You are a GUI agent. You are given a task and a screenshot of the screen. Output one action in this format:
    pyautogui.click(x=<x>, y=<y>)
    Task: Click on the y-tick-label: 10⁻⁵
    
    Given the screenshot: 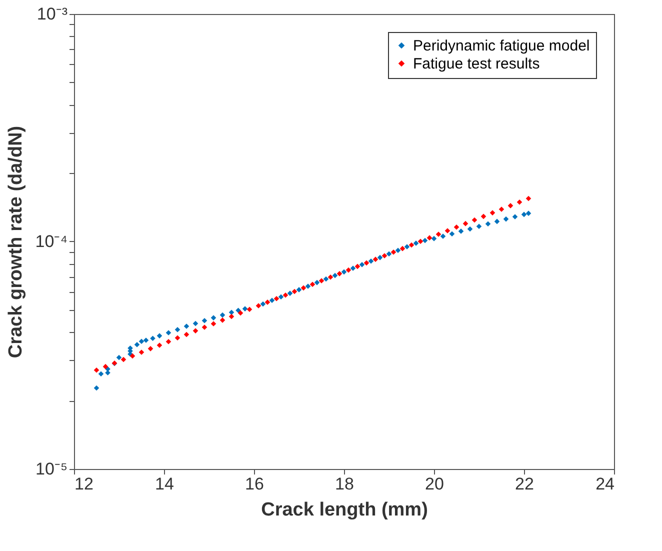 What is the action you would take?
    pyautogui.click(x=52, y=469)
    